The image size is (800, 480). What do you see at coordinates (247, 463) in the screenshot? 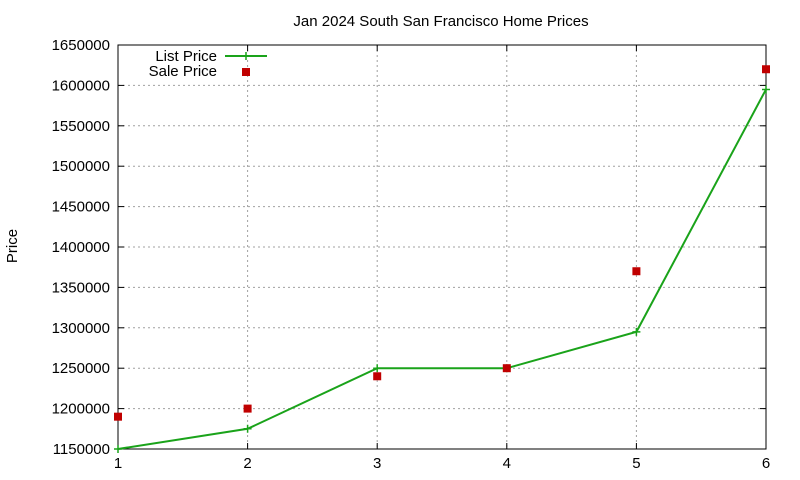
I see `x-tick-label: 2` at bounding box center [247, 463].